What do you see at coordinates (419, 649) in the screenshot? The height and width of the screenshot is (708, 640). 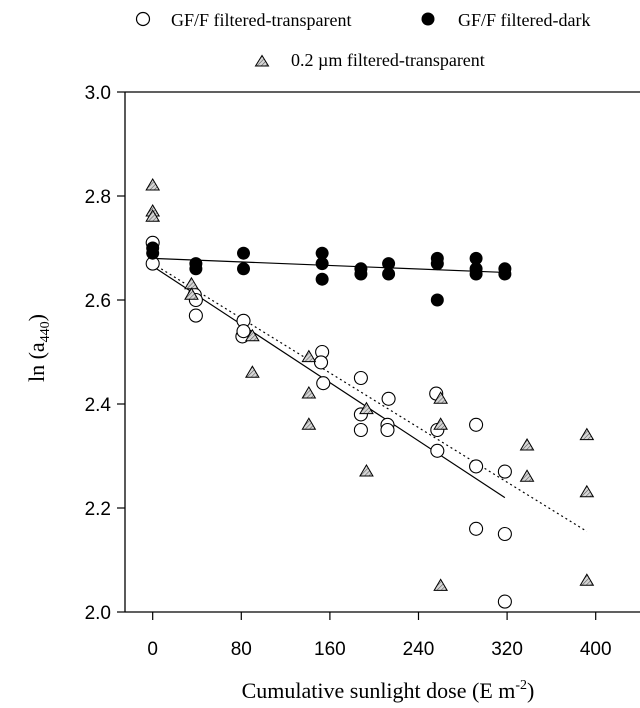 I see `x-tick-label: 240` at bounding box center [419, 649].